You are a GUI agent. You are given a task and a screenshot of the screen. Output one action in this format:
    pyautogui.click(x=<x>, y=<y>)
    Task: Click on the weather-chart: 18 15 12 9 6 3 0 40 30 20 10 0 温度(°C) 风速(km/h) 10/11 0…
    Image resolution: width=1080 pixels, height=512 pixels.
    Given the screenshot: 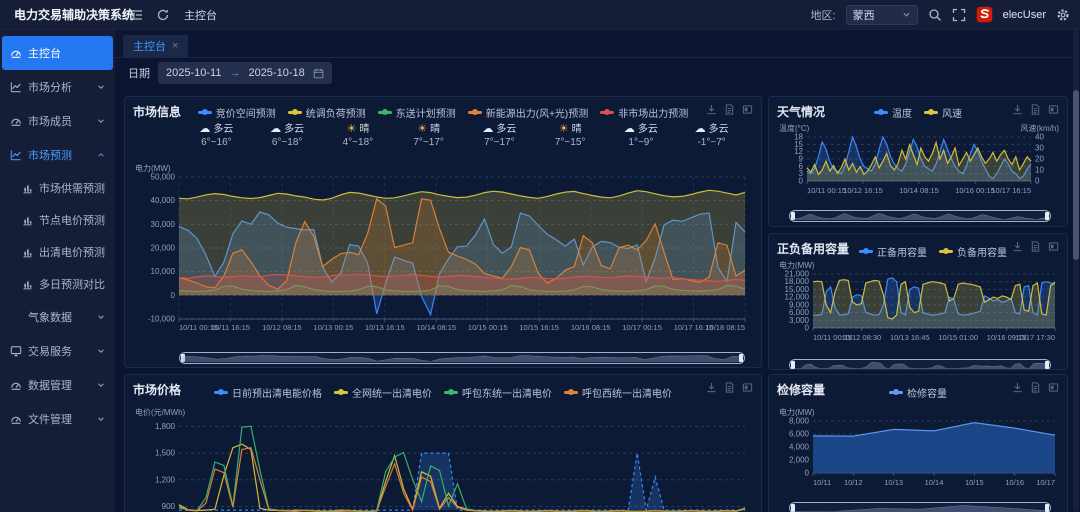 What is the action you would take?
    pyautogui.click(x=918, y=165)
    